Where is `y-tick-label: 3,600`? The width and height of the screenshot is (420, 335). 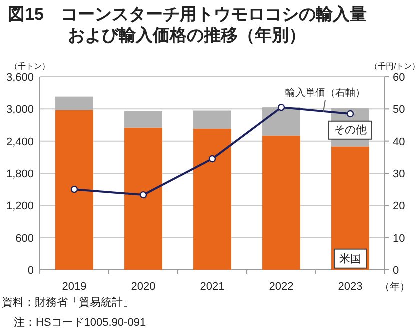
y-tick-label: 3,600 is located at coordinates (20, 78).